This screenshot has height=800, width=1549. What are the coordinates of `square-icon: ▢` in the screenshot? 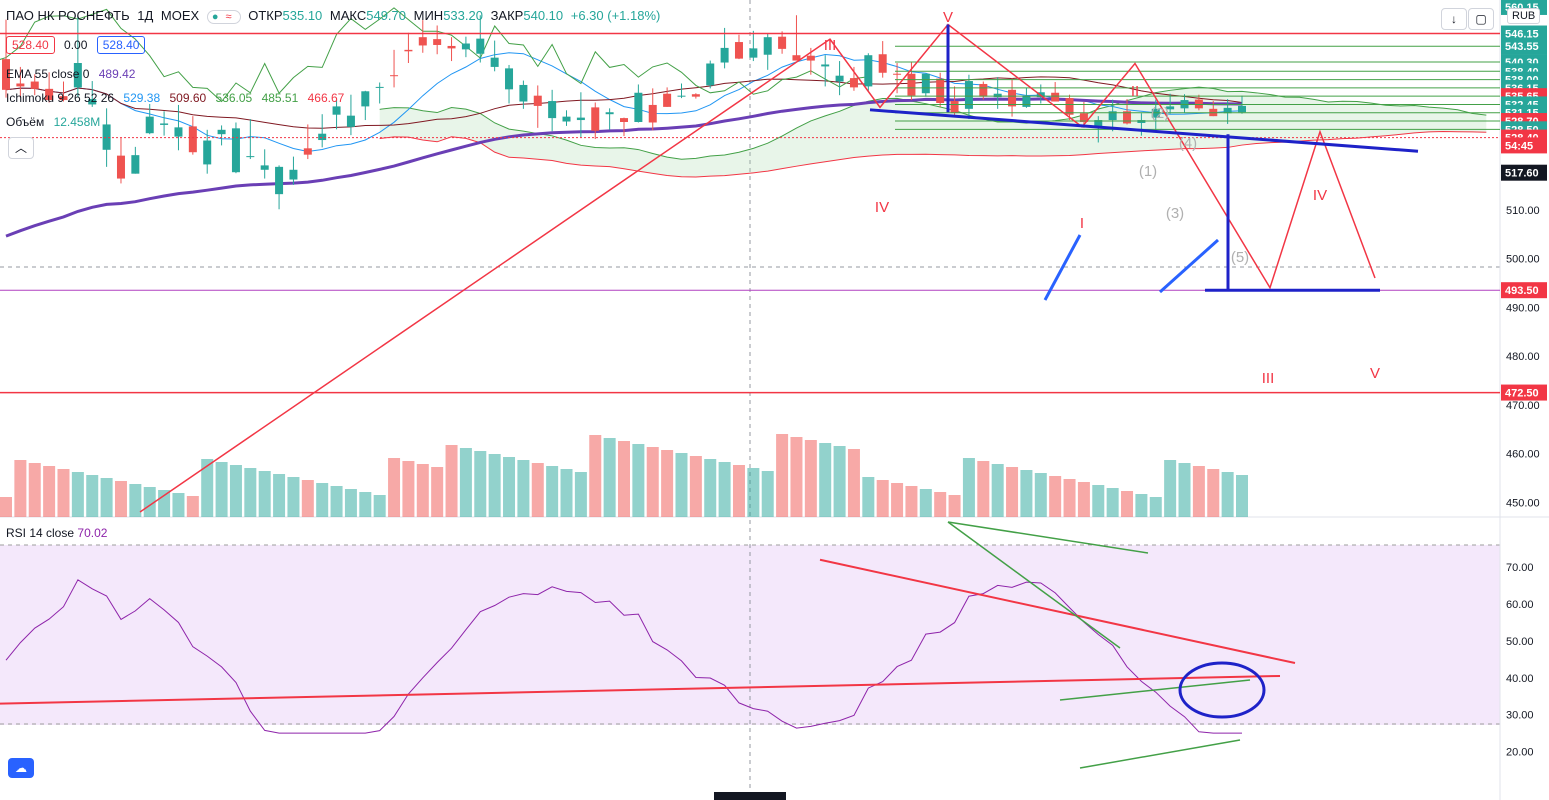 It's located at (1481, 19).